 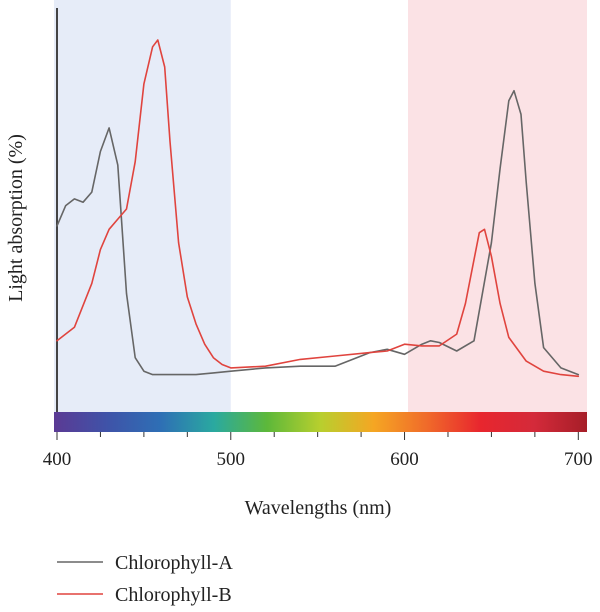 What do you see at coordinates (318, 508) in the screenshot?
I see `x-axis-title: Wavelengths (nm)` at bounding box center [318, 508].